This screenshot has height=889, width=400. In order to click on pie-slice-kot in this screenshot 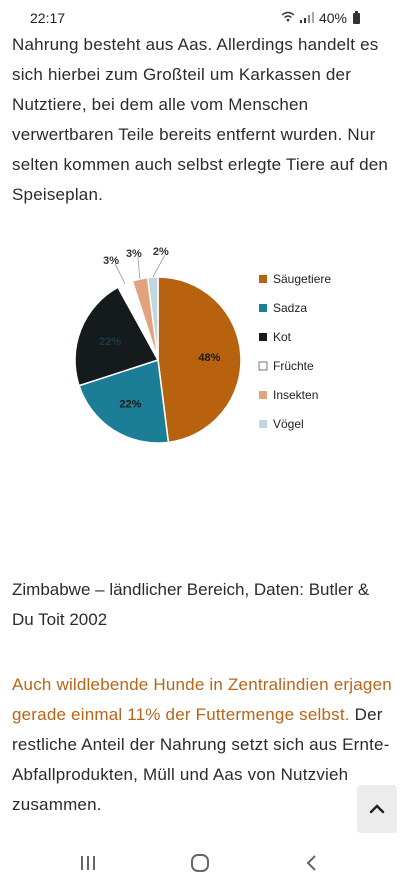, I will do `click(117, 336)`.